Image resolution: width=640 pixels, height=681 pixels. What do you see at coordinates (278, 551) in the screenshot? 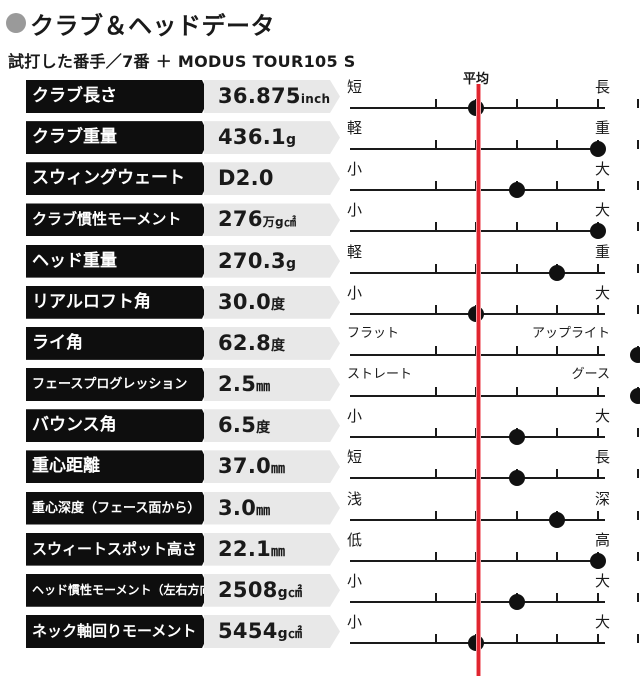
I see `value-unit: ㎜` at bounding box center [278, 551].